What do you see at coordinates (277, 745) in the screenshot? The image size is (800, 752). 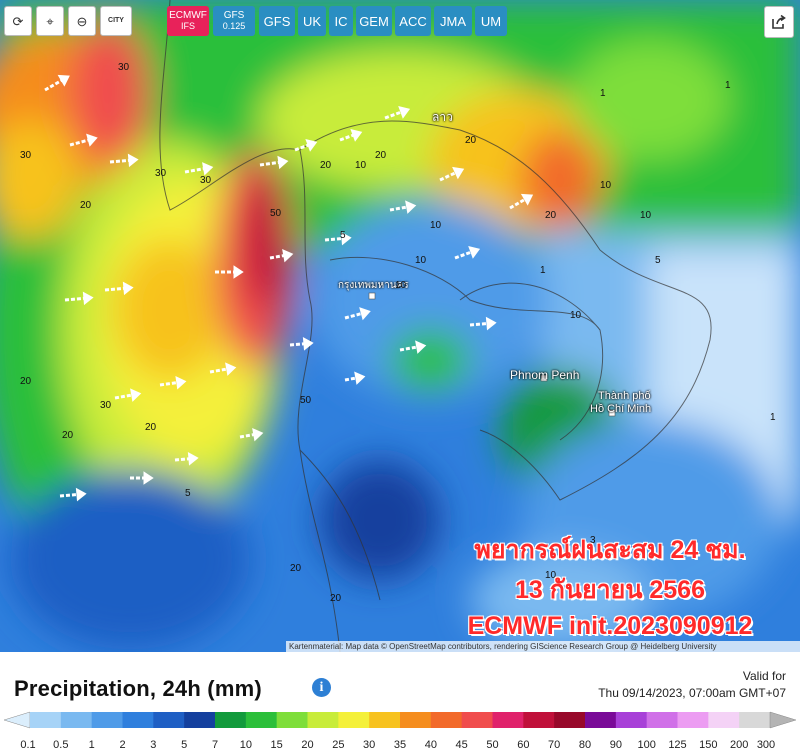 I see `scale-value-label: 15` at bounding box center [277, 745].